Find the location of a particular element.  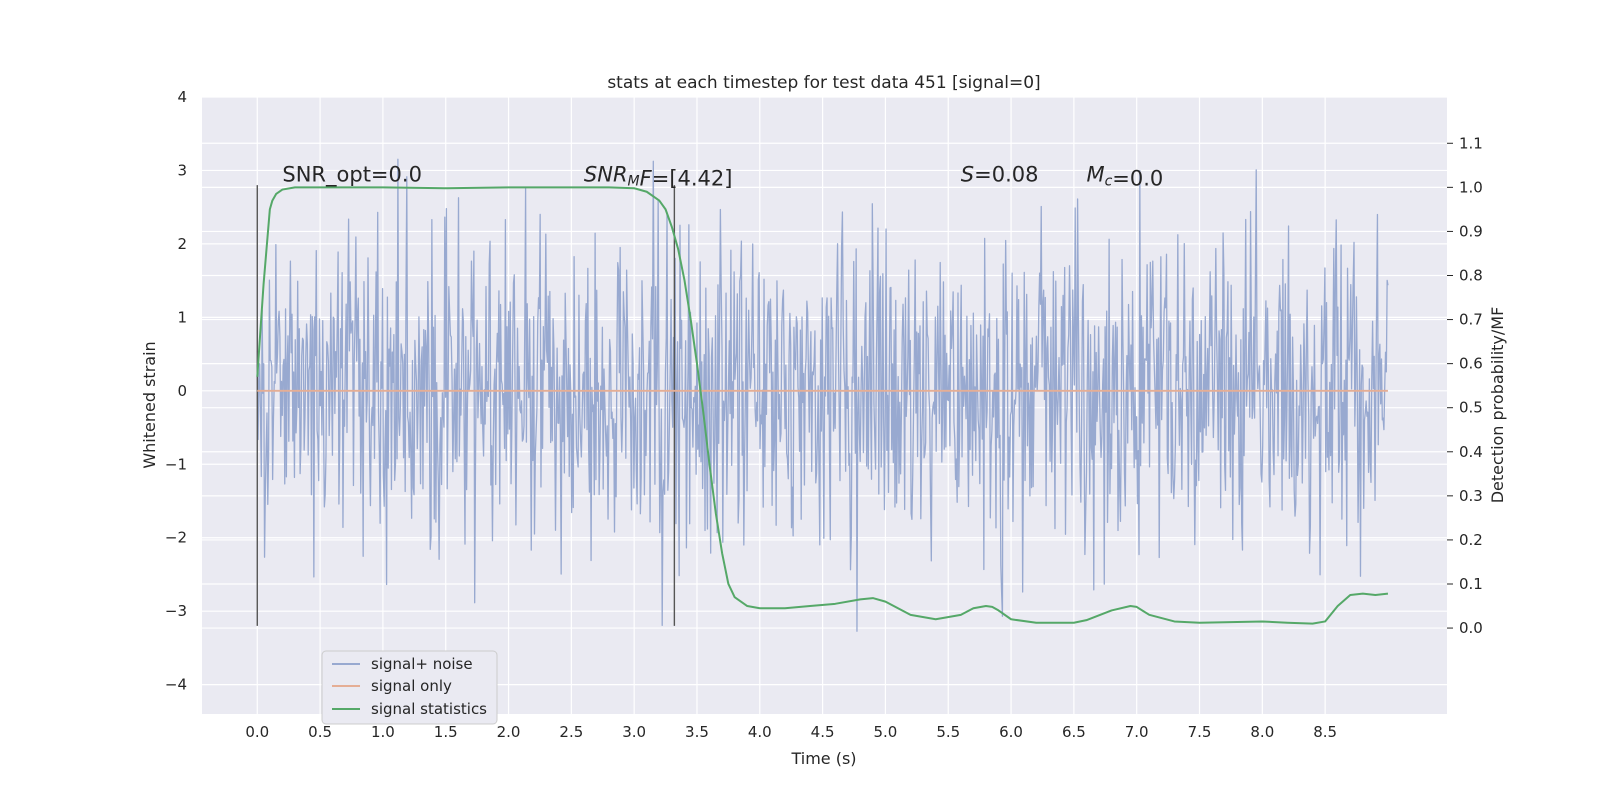

x-tick-label: 3.5 is located at coordinates (697, 732).